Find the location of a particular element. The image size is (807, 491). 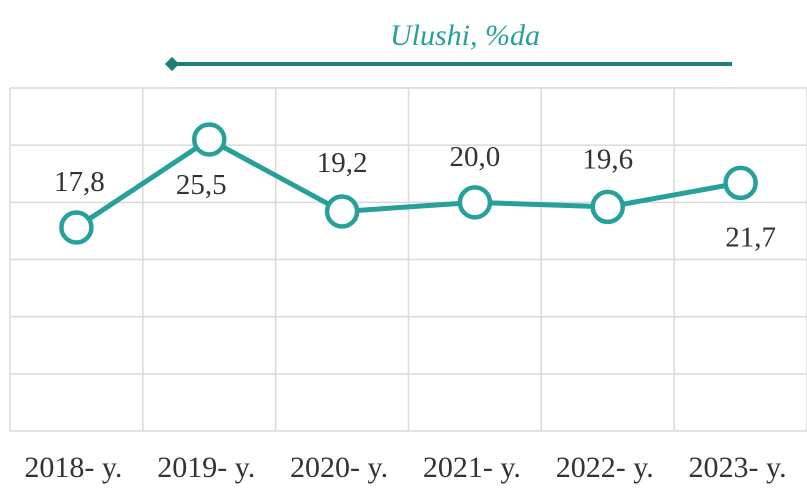

legend: Ulushi, %da is located at coordinates (448, 45).